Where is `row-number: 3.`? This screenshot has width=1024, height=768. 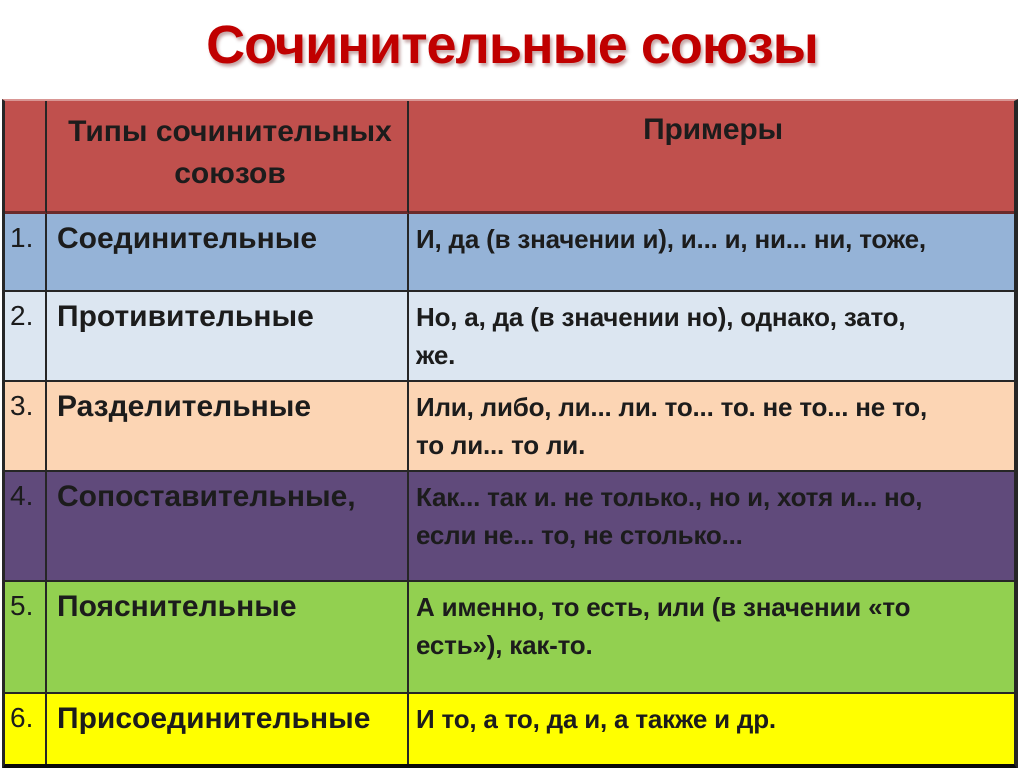 row-number: 3. is located at coordinates (26, 427).